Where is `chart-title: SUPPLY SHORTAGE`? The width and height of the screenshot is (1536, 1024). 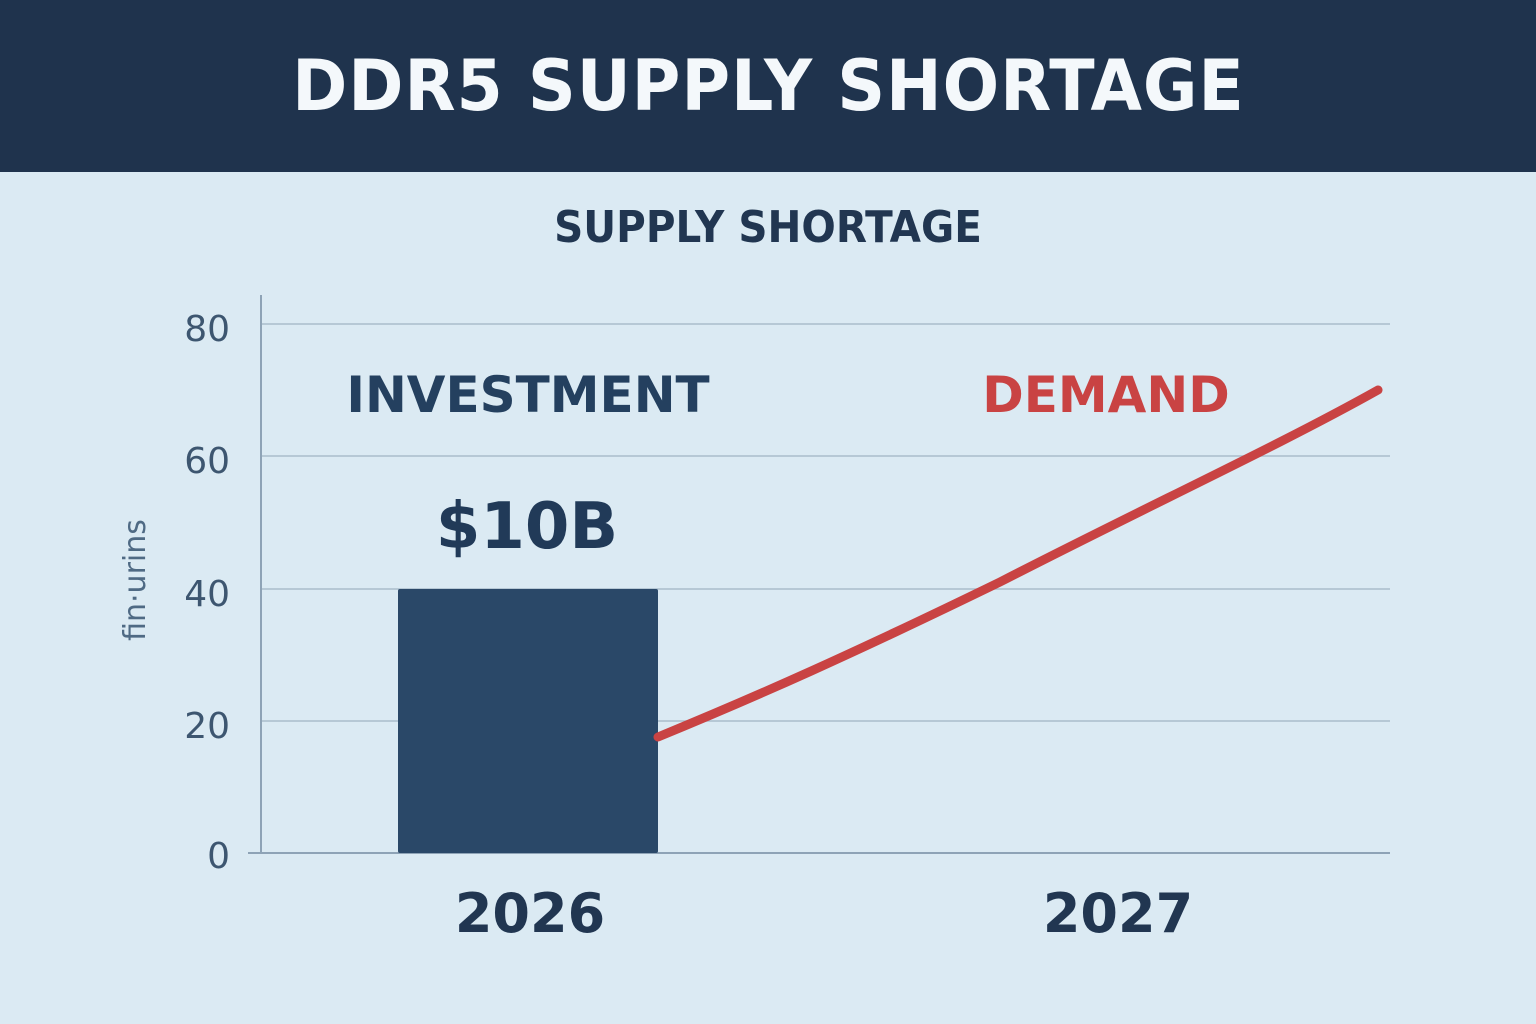 chart-title: SUPPLY SHORTAGE is located at coordinates (768, 227).